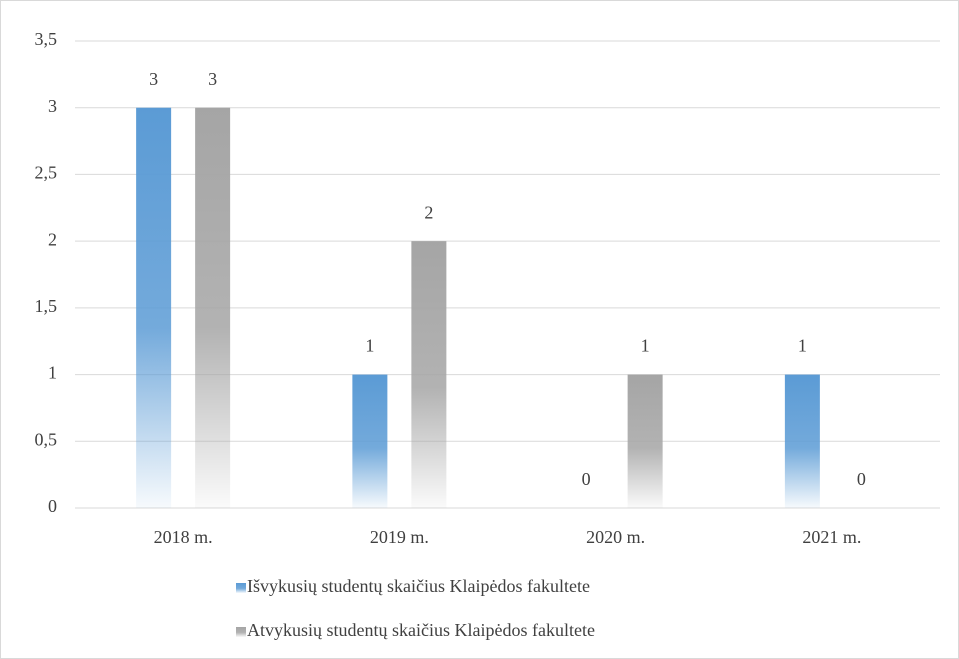 The height and width of the screenshot is (659, 959). Describe the element at coordinates (183, 537) in the screenshot. I see `x-tick-label: 2018 m.` at that location.